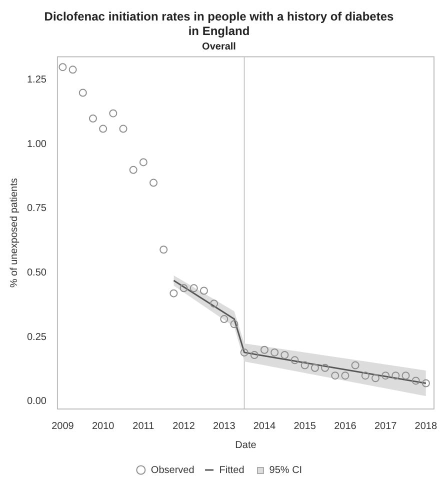  Describe the element at coordinates (264, 426) in the screenshot. I see `x-tick-label: 2014` at that location.